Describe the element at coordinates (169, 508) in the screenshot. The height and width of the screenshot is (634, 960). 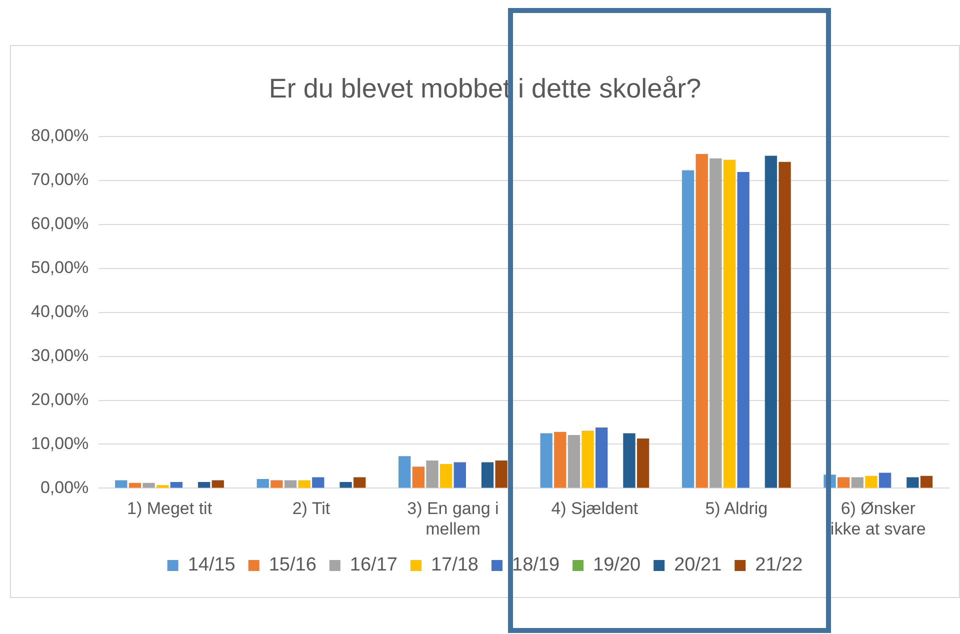
I see `x-tick-label: 1) Meget tit` at that location.